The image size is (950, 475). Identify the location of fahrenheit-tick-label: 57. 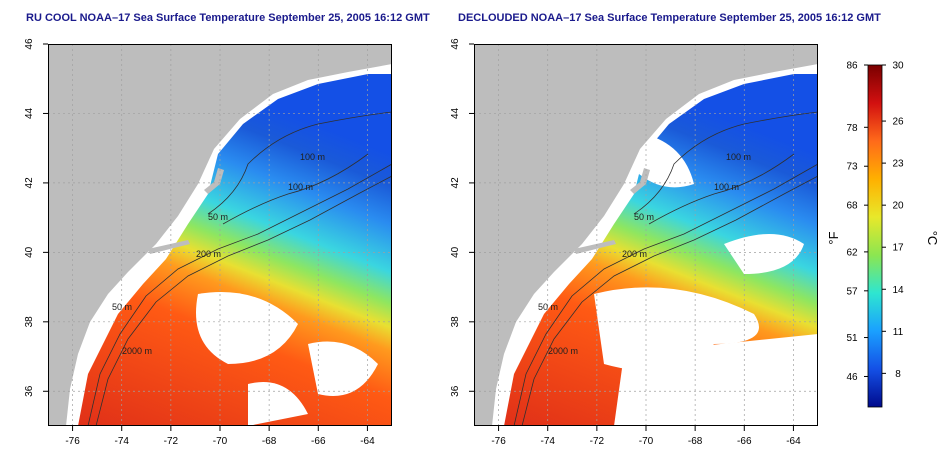
(852, 291).